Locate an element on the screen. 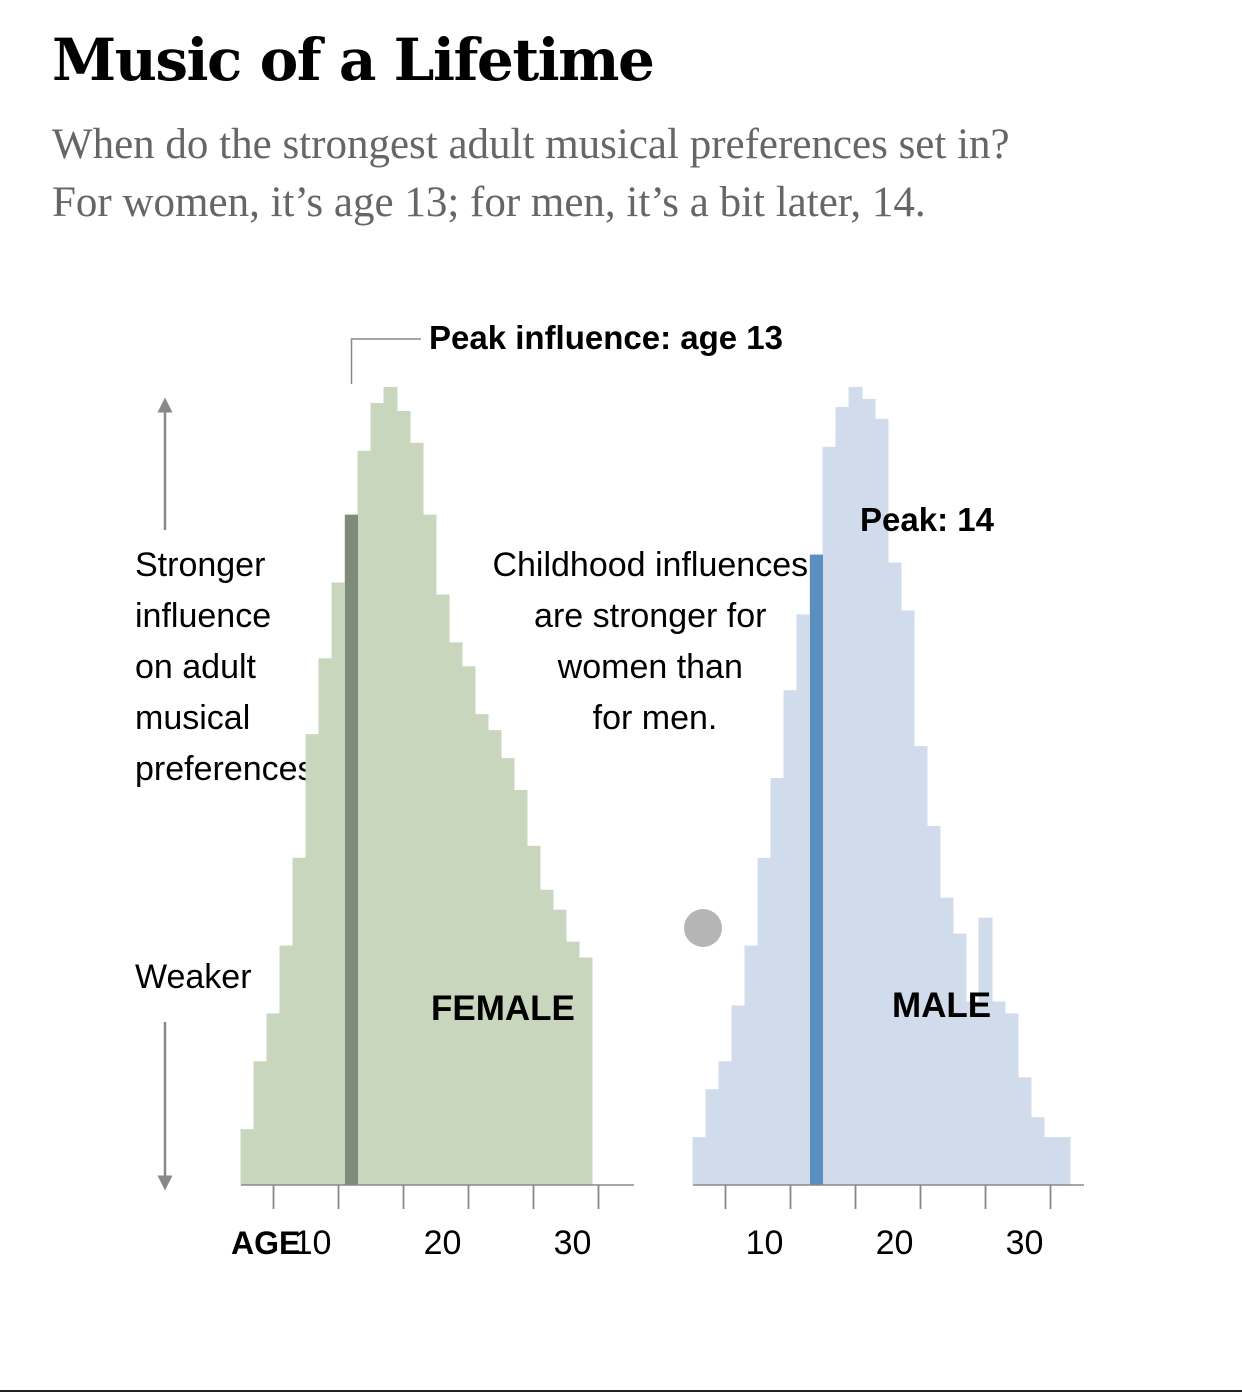 Image resolution: width=1242 pixels, height=1392 pixels. y-label-line: preferences is located at coordinates (225, 769).